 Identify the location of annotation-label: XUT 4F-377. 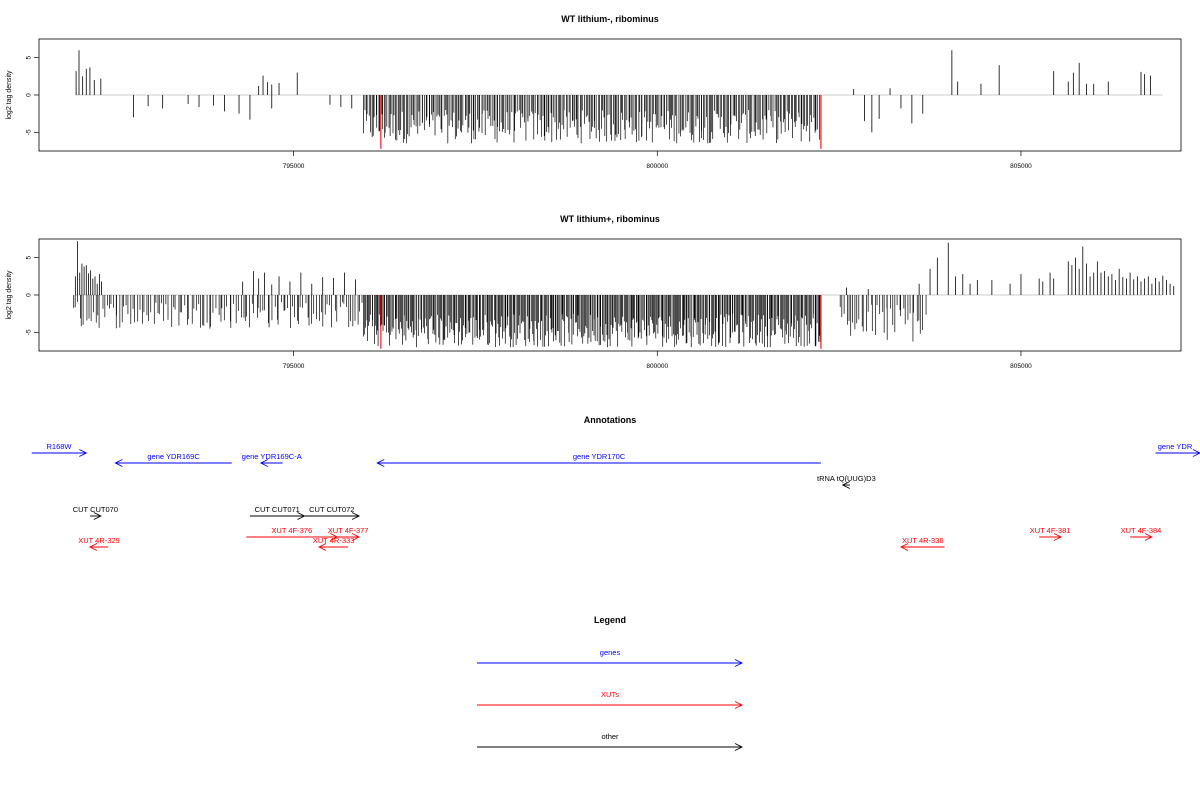
(348, 530).